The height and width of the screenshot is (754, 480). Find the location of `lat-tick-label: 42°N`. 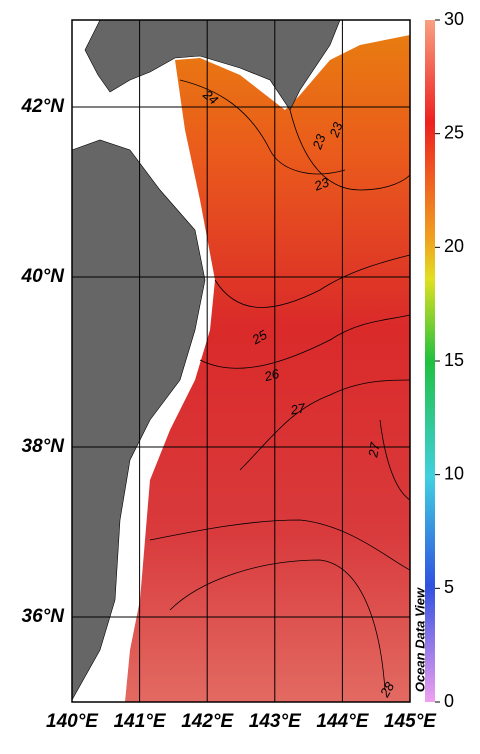

lat-tick-label: 42°N is located at coordinates (43, 106).